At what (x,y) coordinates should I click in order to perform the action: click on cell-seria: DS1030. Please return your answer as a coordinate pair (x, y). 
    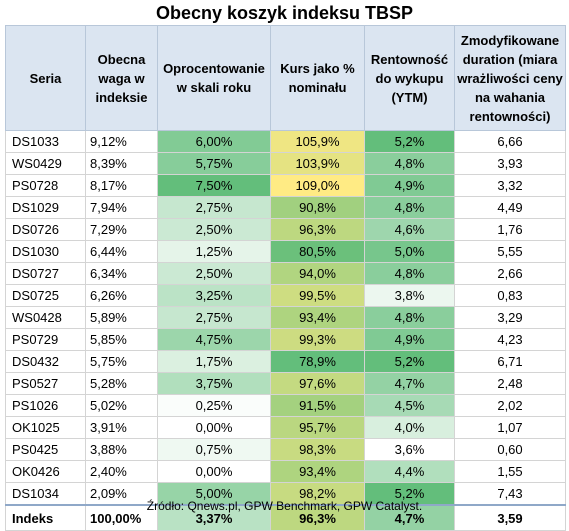
    Looking at the image, I should click on (45, 251).